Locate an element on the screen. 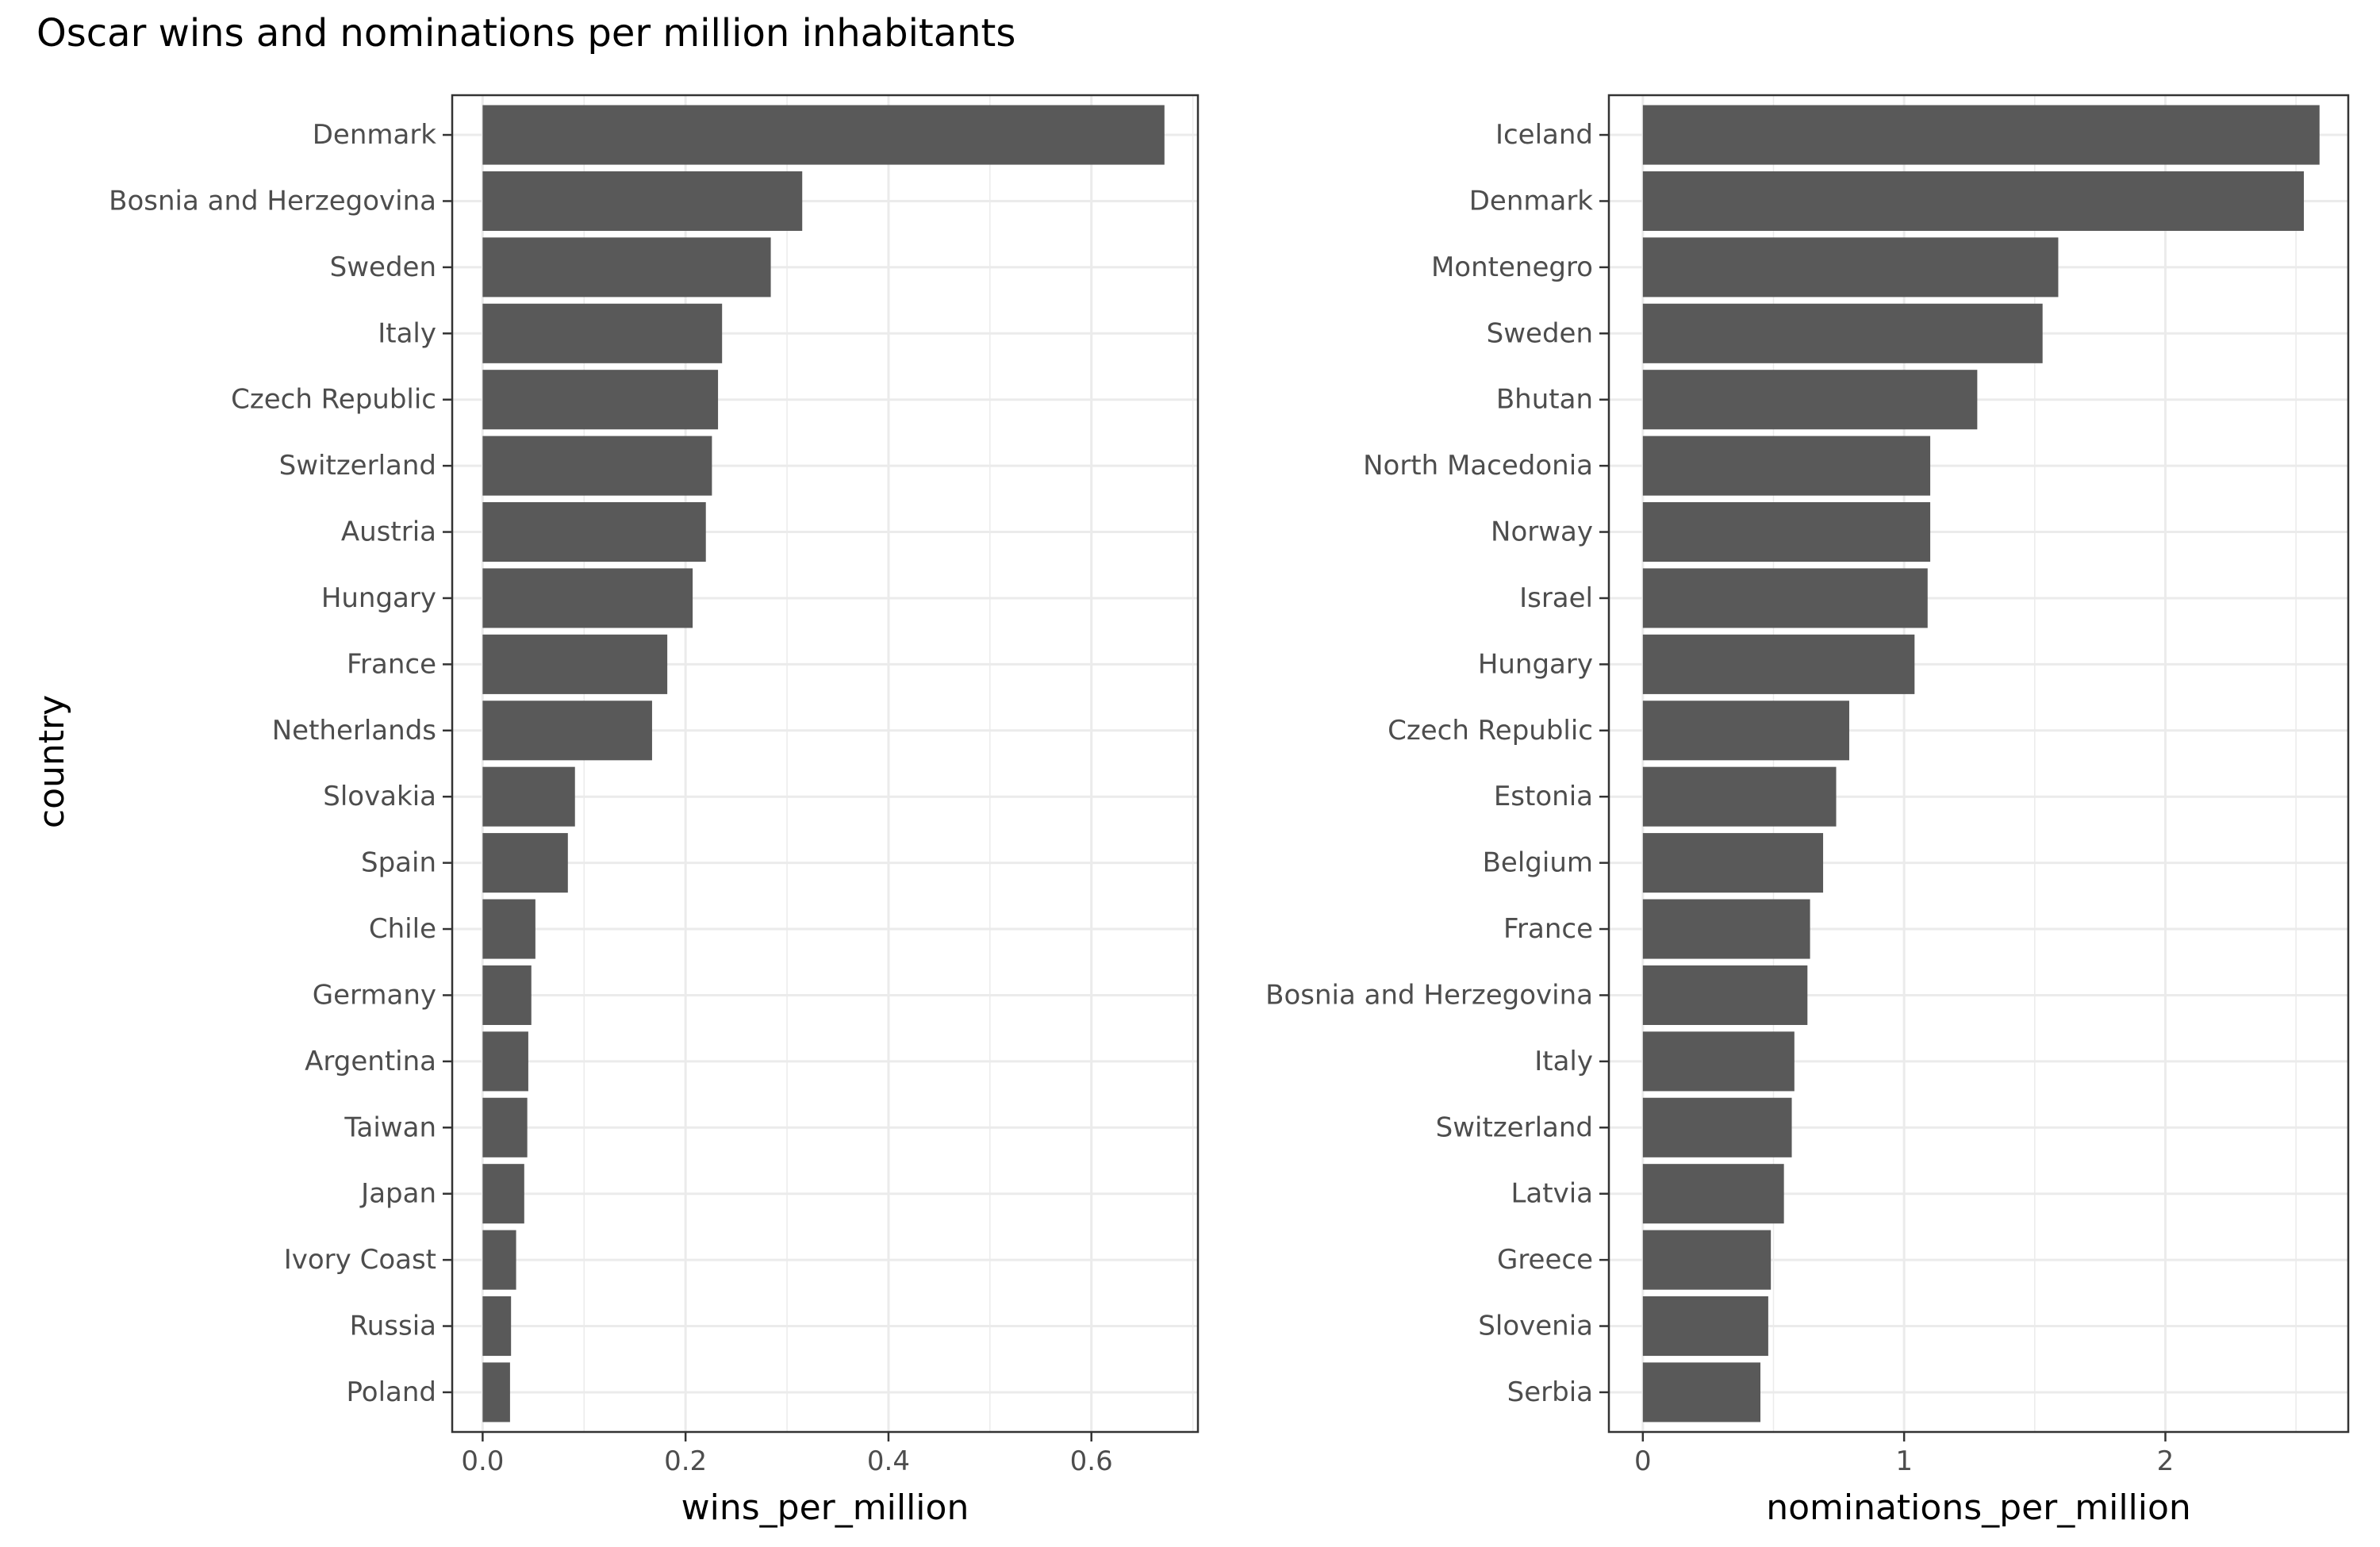 The image size is (2380, 1547). y-tick-label: Chile is located at coordinates (402, 929).